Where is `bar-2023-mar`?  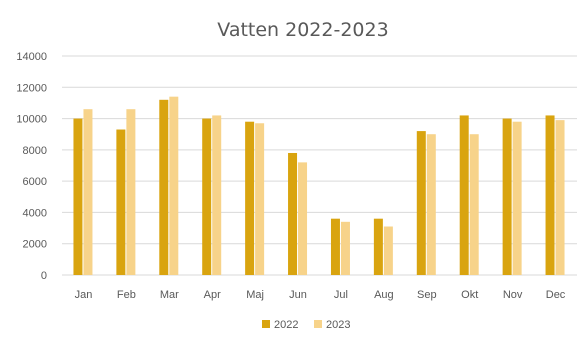
bar-2023-mar is located at coordinates (173, 186).